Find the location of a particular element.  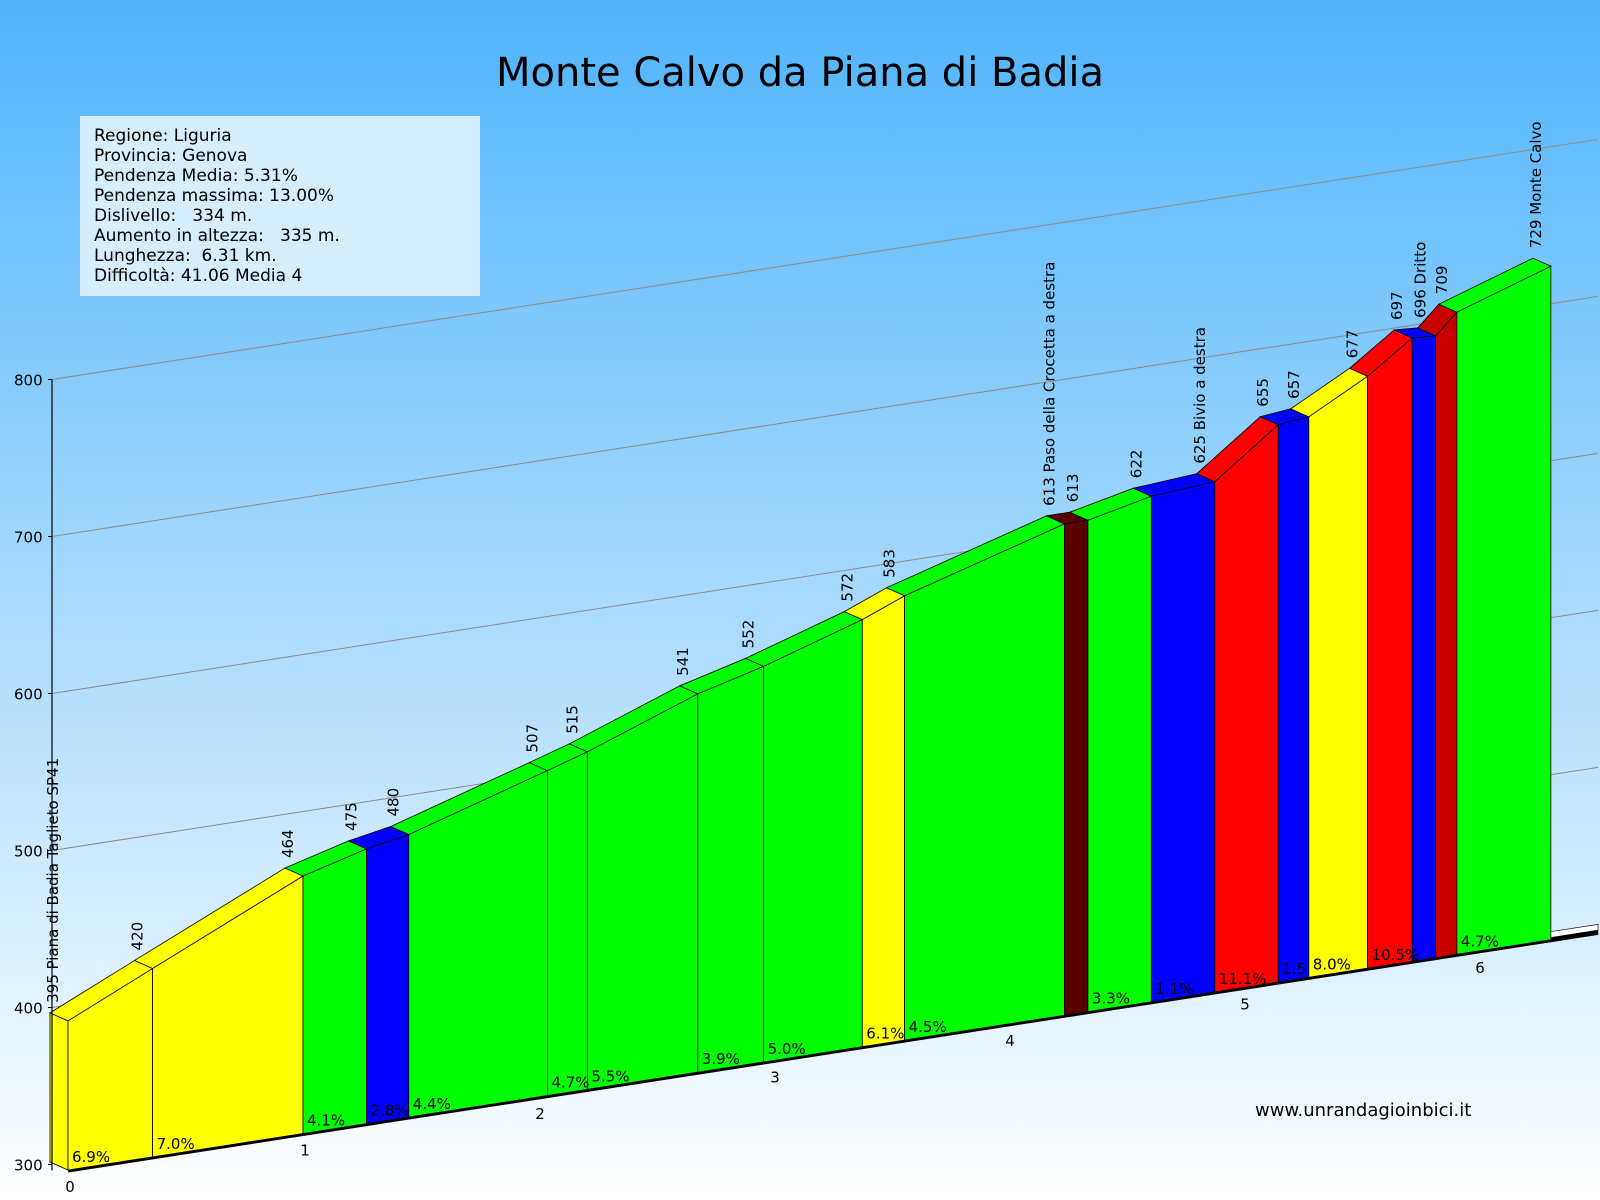

elevation-label: 677 is located at coordinates (1353, 344).